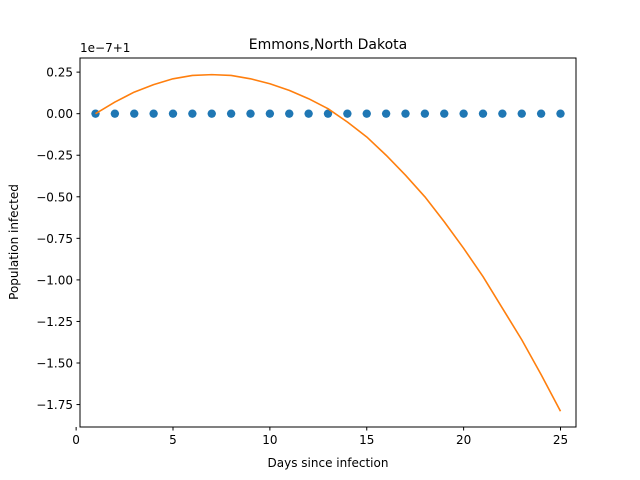 This screenshot has height=480, width=640. What do you see at coordinates (54, 280) in the screenshot?
I see `y-tick-label: −1.00` at bounding box center [54, 280].